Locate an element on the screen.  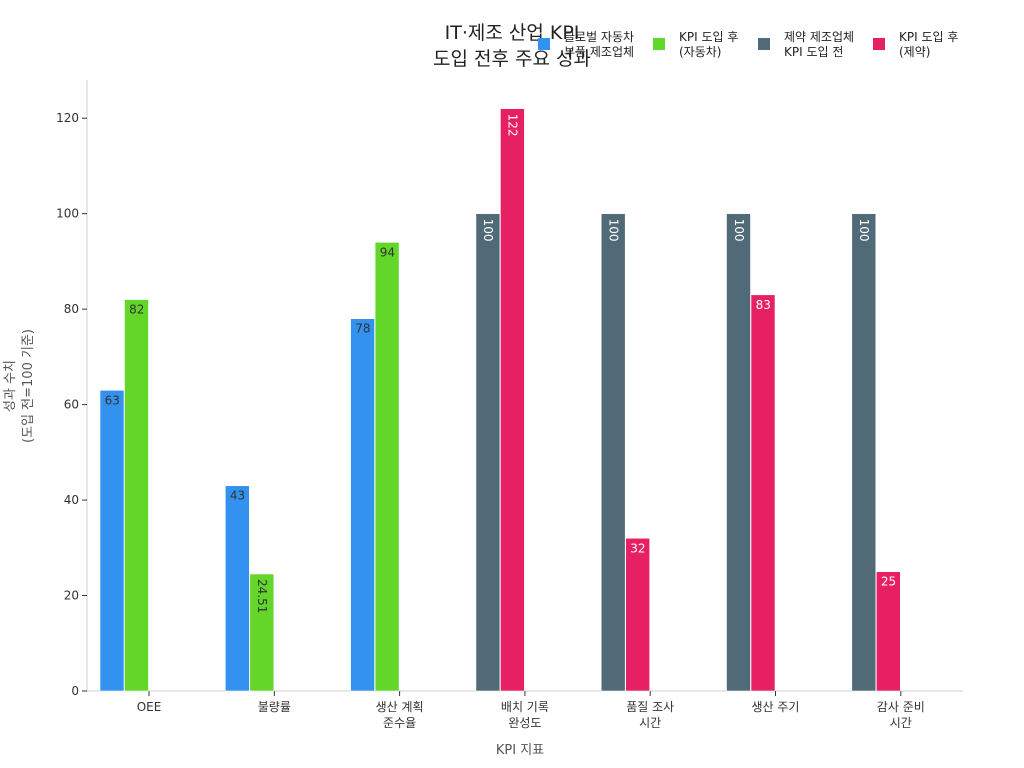
y-tick-label: 40 is located at coordinates (71, 500).